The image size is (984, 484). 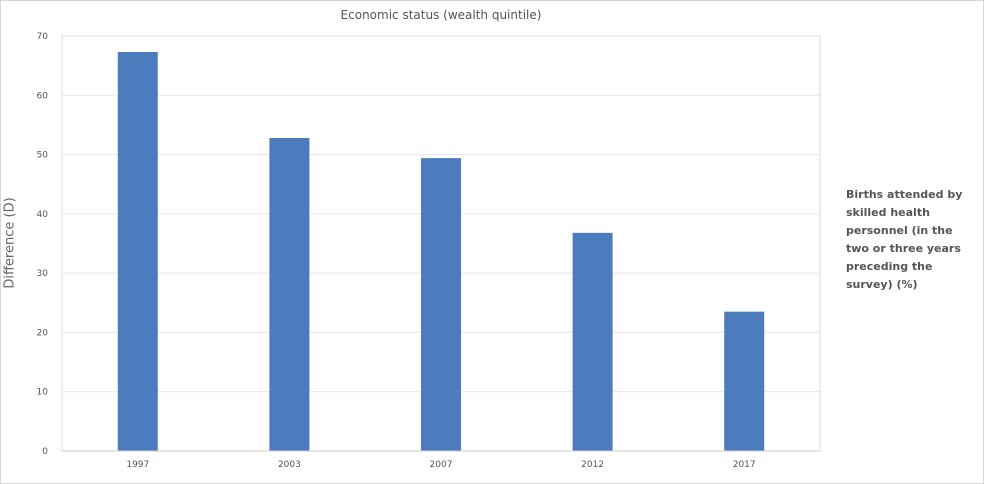 I want to click on y-tick-label: 50, so click(x=43, y=156).